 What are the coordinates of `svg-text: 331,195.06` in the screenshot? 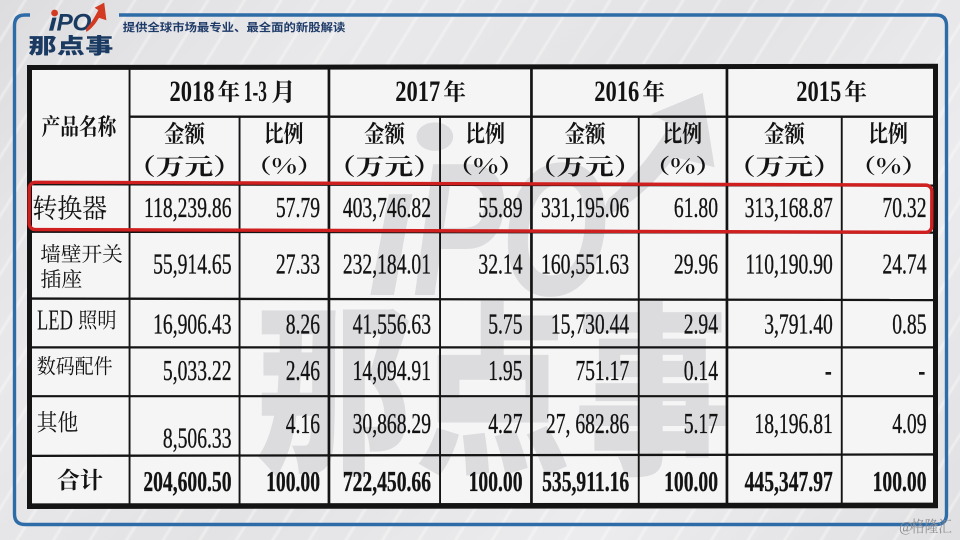 It's located at (585, 208).